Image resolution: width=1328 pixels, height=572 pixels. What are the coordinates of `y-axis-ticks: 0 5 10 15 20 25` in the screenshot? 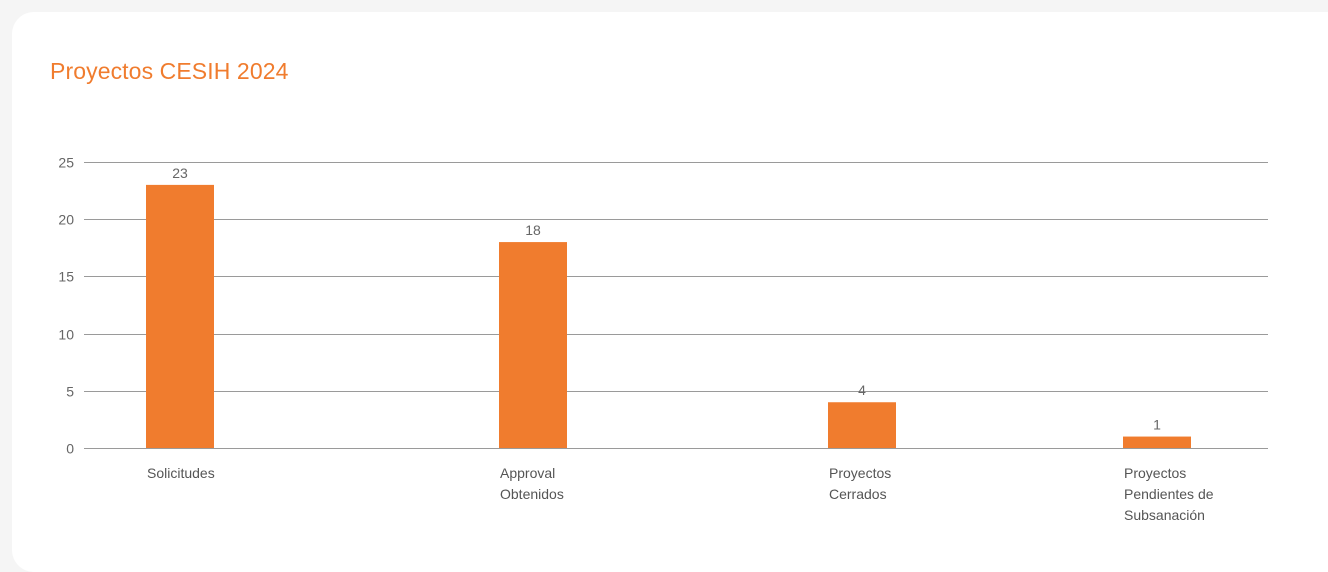 It's located at (66, 306).